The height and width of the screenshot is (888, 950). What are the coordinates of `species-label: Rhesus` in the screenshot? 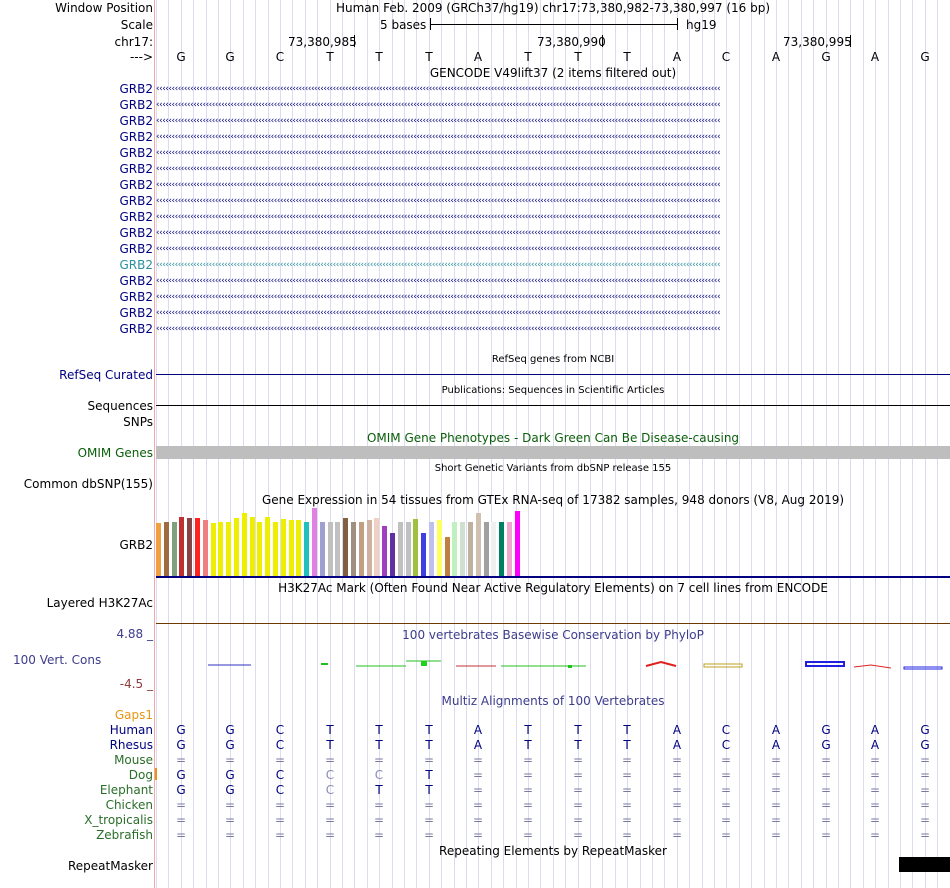 It's located at (131, 745).